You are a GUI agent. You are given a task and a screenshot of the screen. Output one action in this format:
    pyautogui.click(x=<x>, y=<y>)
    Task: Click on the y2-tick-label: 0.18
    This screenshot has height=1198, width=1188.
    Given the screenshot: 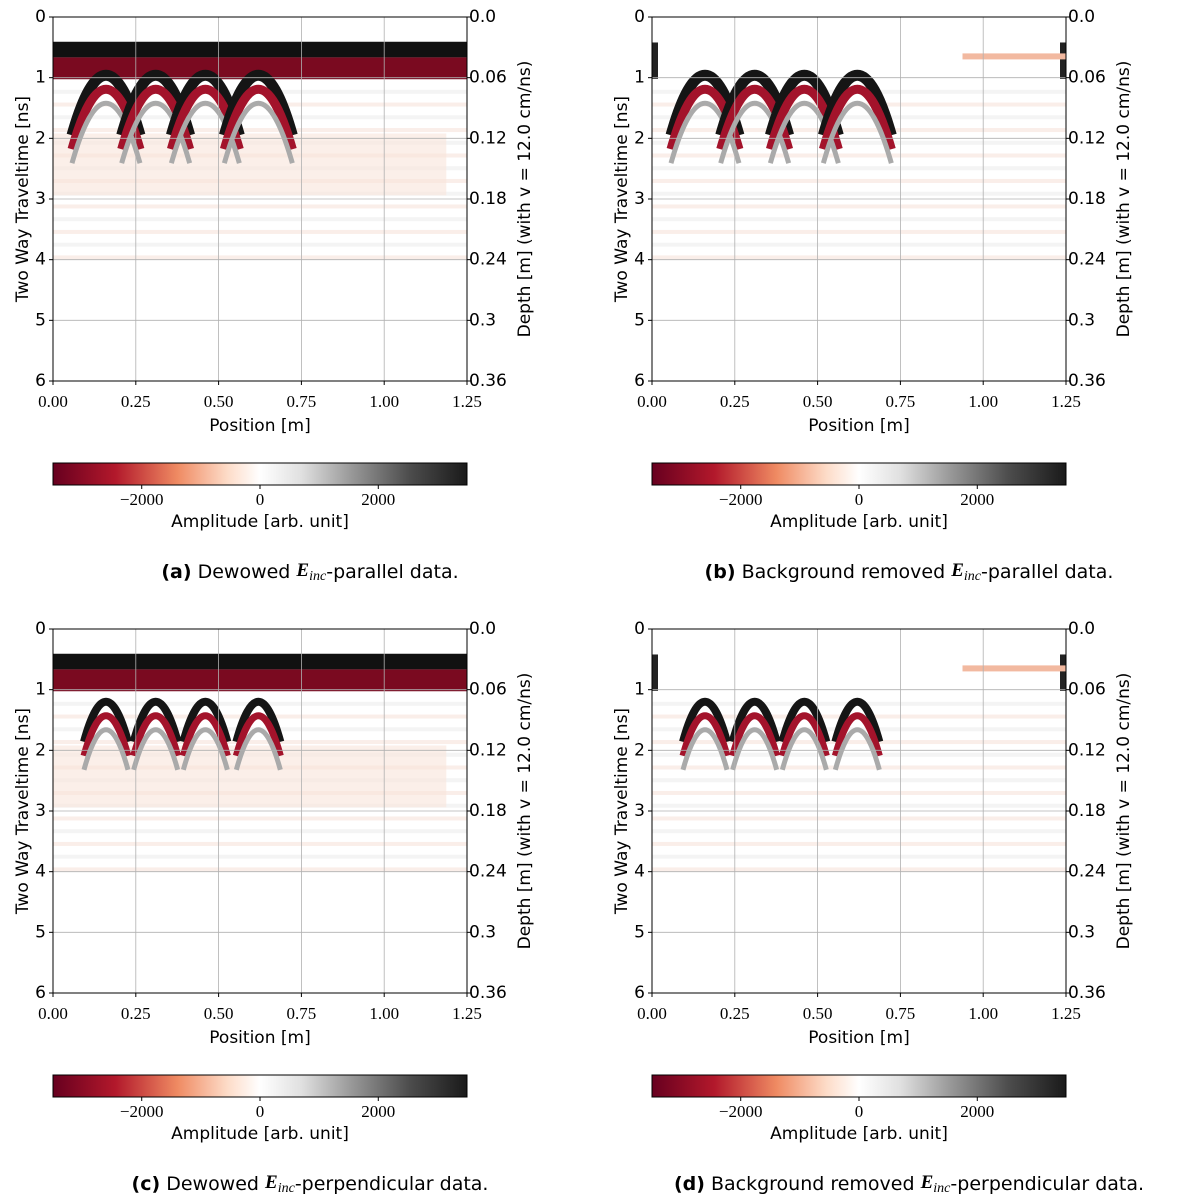 What is the action you would take?
    pyautogui.click(x=488, y=199)
    